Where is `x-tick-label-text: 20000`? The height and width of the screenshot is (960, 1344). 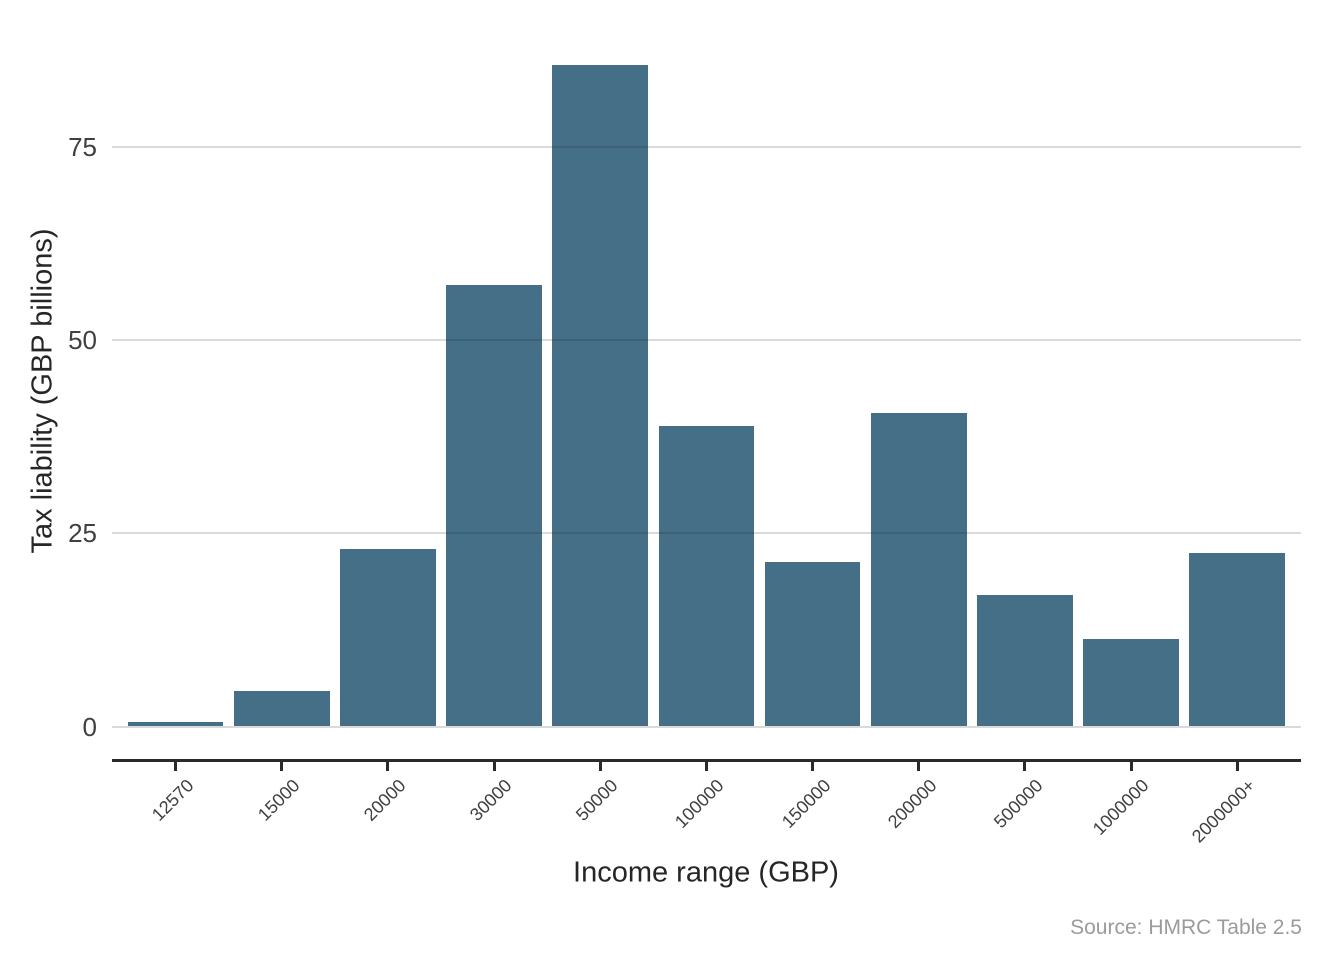
x-tick-label-text: 20000 is located at coordinates (384, 800).